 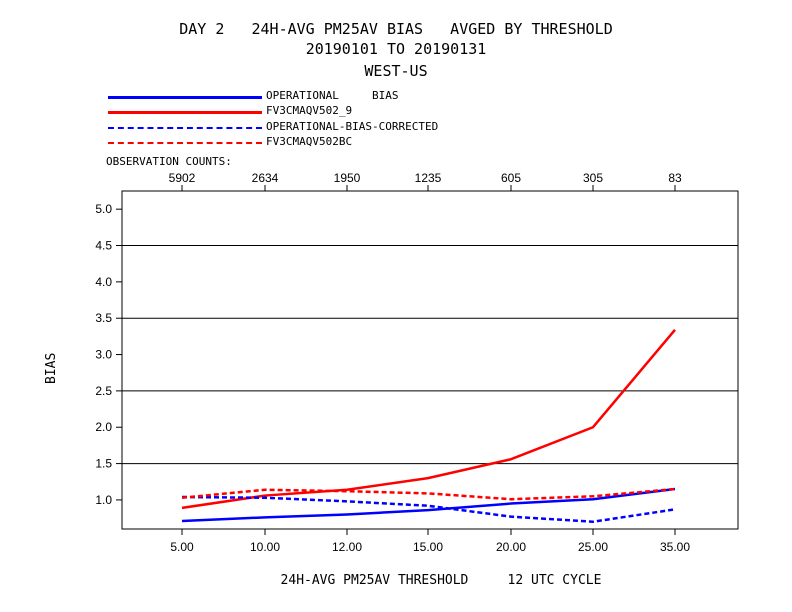 What do you see at coordinates (511, 547) in the screenshot?
I see `x-tick-label: 20.00` at bounding box center [511, 547].